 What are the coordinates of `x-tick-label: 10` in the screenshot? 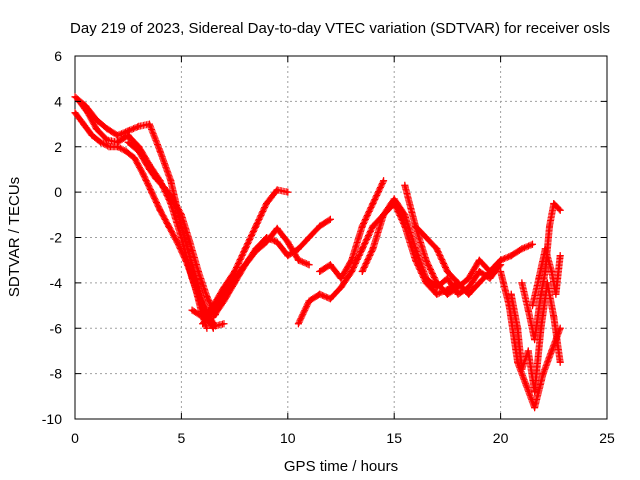 It's located at (288, 438).